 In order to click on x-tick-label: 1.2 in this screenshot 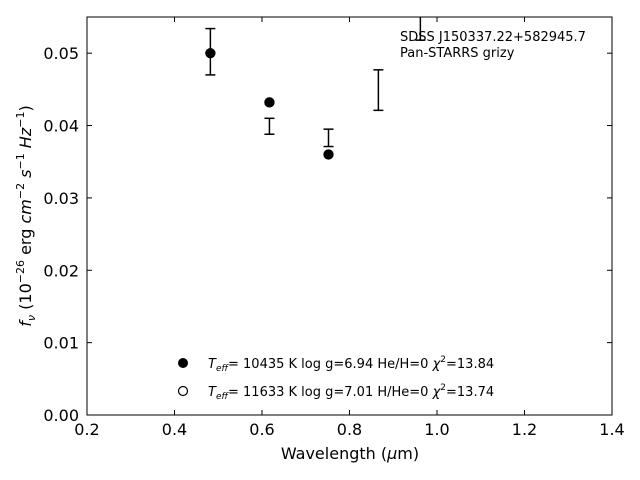, I will do `click(524, 429)`.